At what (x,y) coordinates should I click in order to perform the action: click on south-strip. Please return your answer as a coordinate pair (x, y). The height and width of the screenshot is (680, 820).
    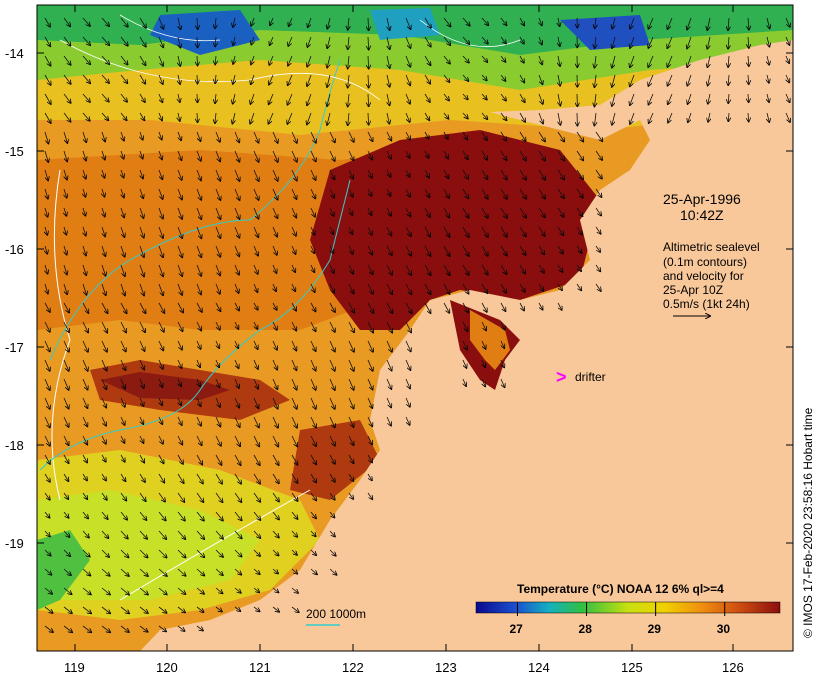
    Looking at the image, I should click on (98, 630).